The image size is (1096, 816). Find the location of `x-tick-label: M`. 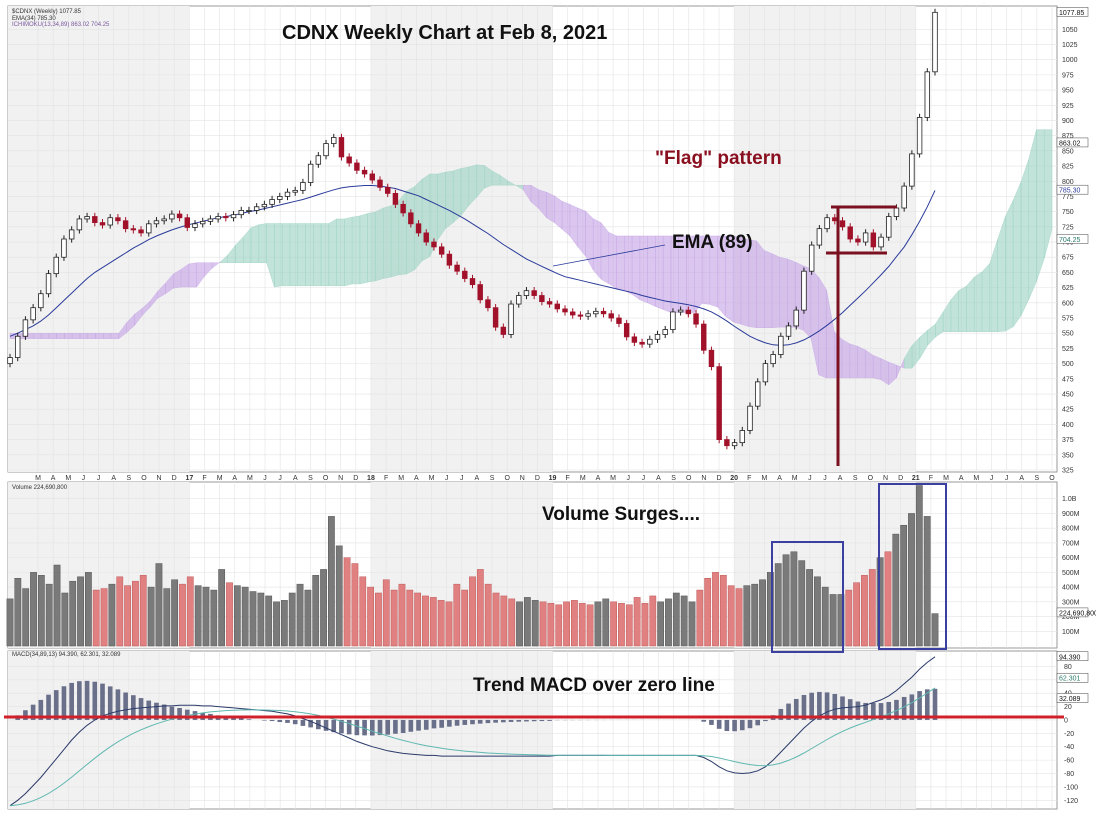

x-tick-label: M is located at coordinates (220, 478).